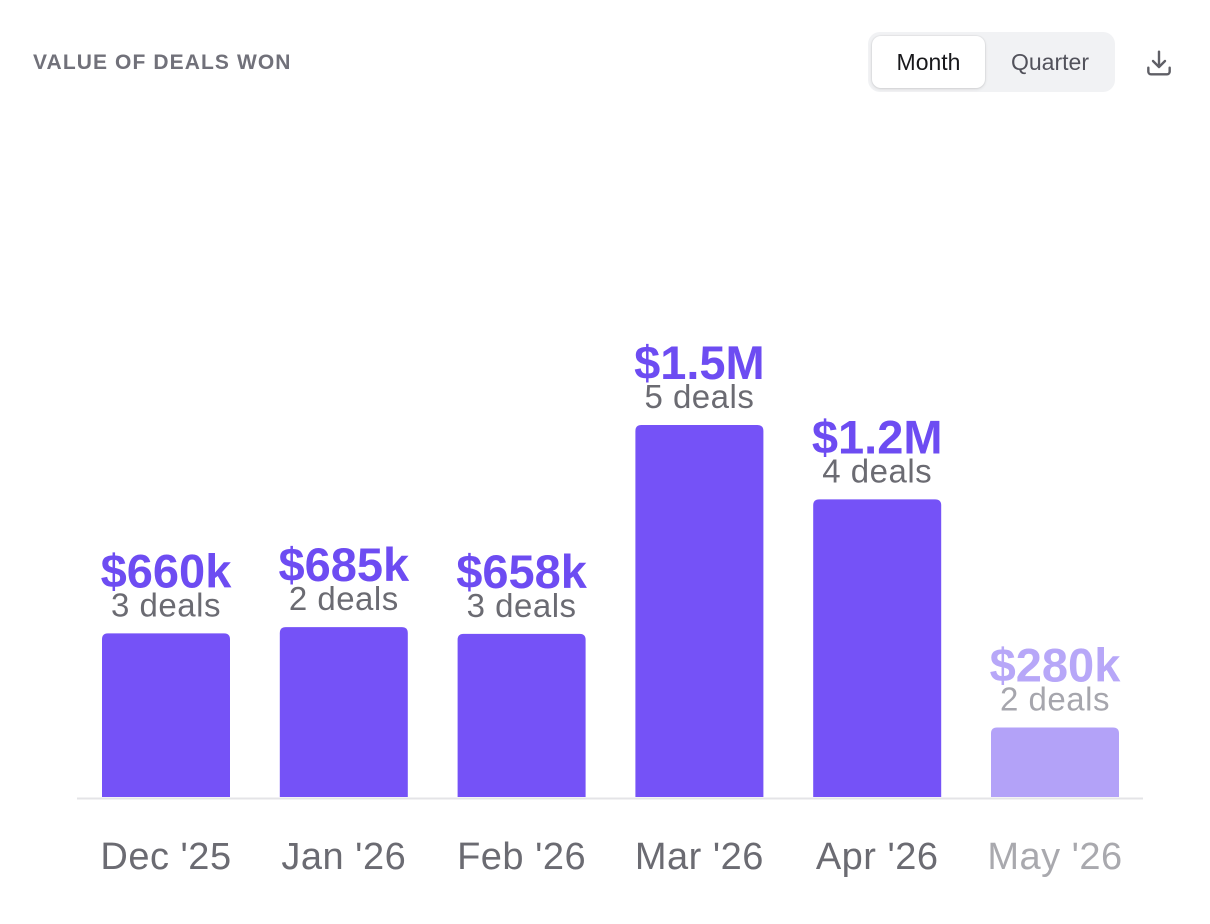 This screenshot has height=924, width=1210. I want to click on bar-value-label: $685k, so click(344, 564).